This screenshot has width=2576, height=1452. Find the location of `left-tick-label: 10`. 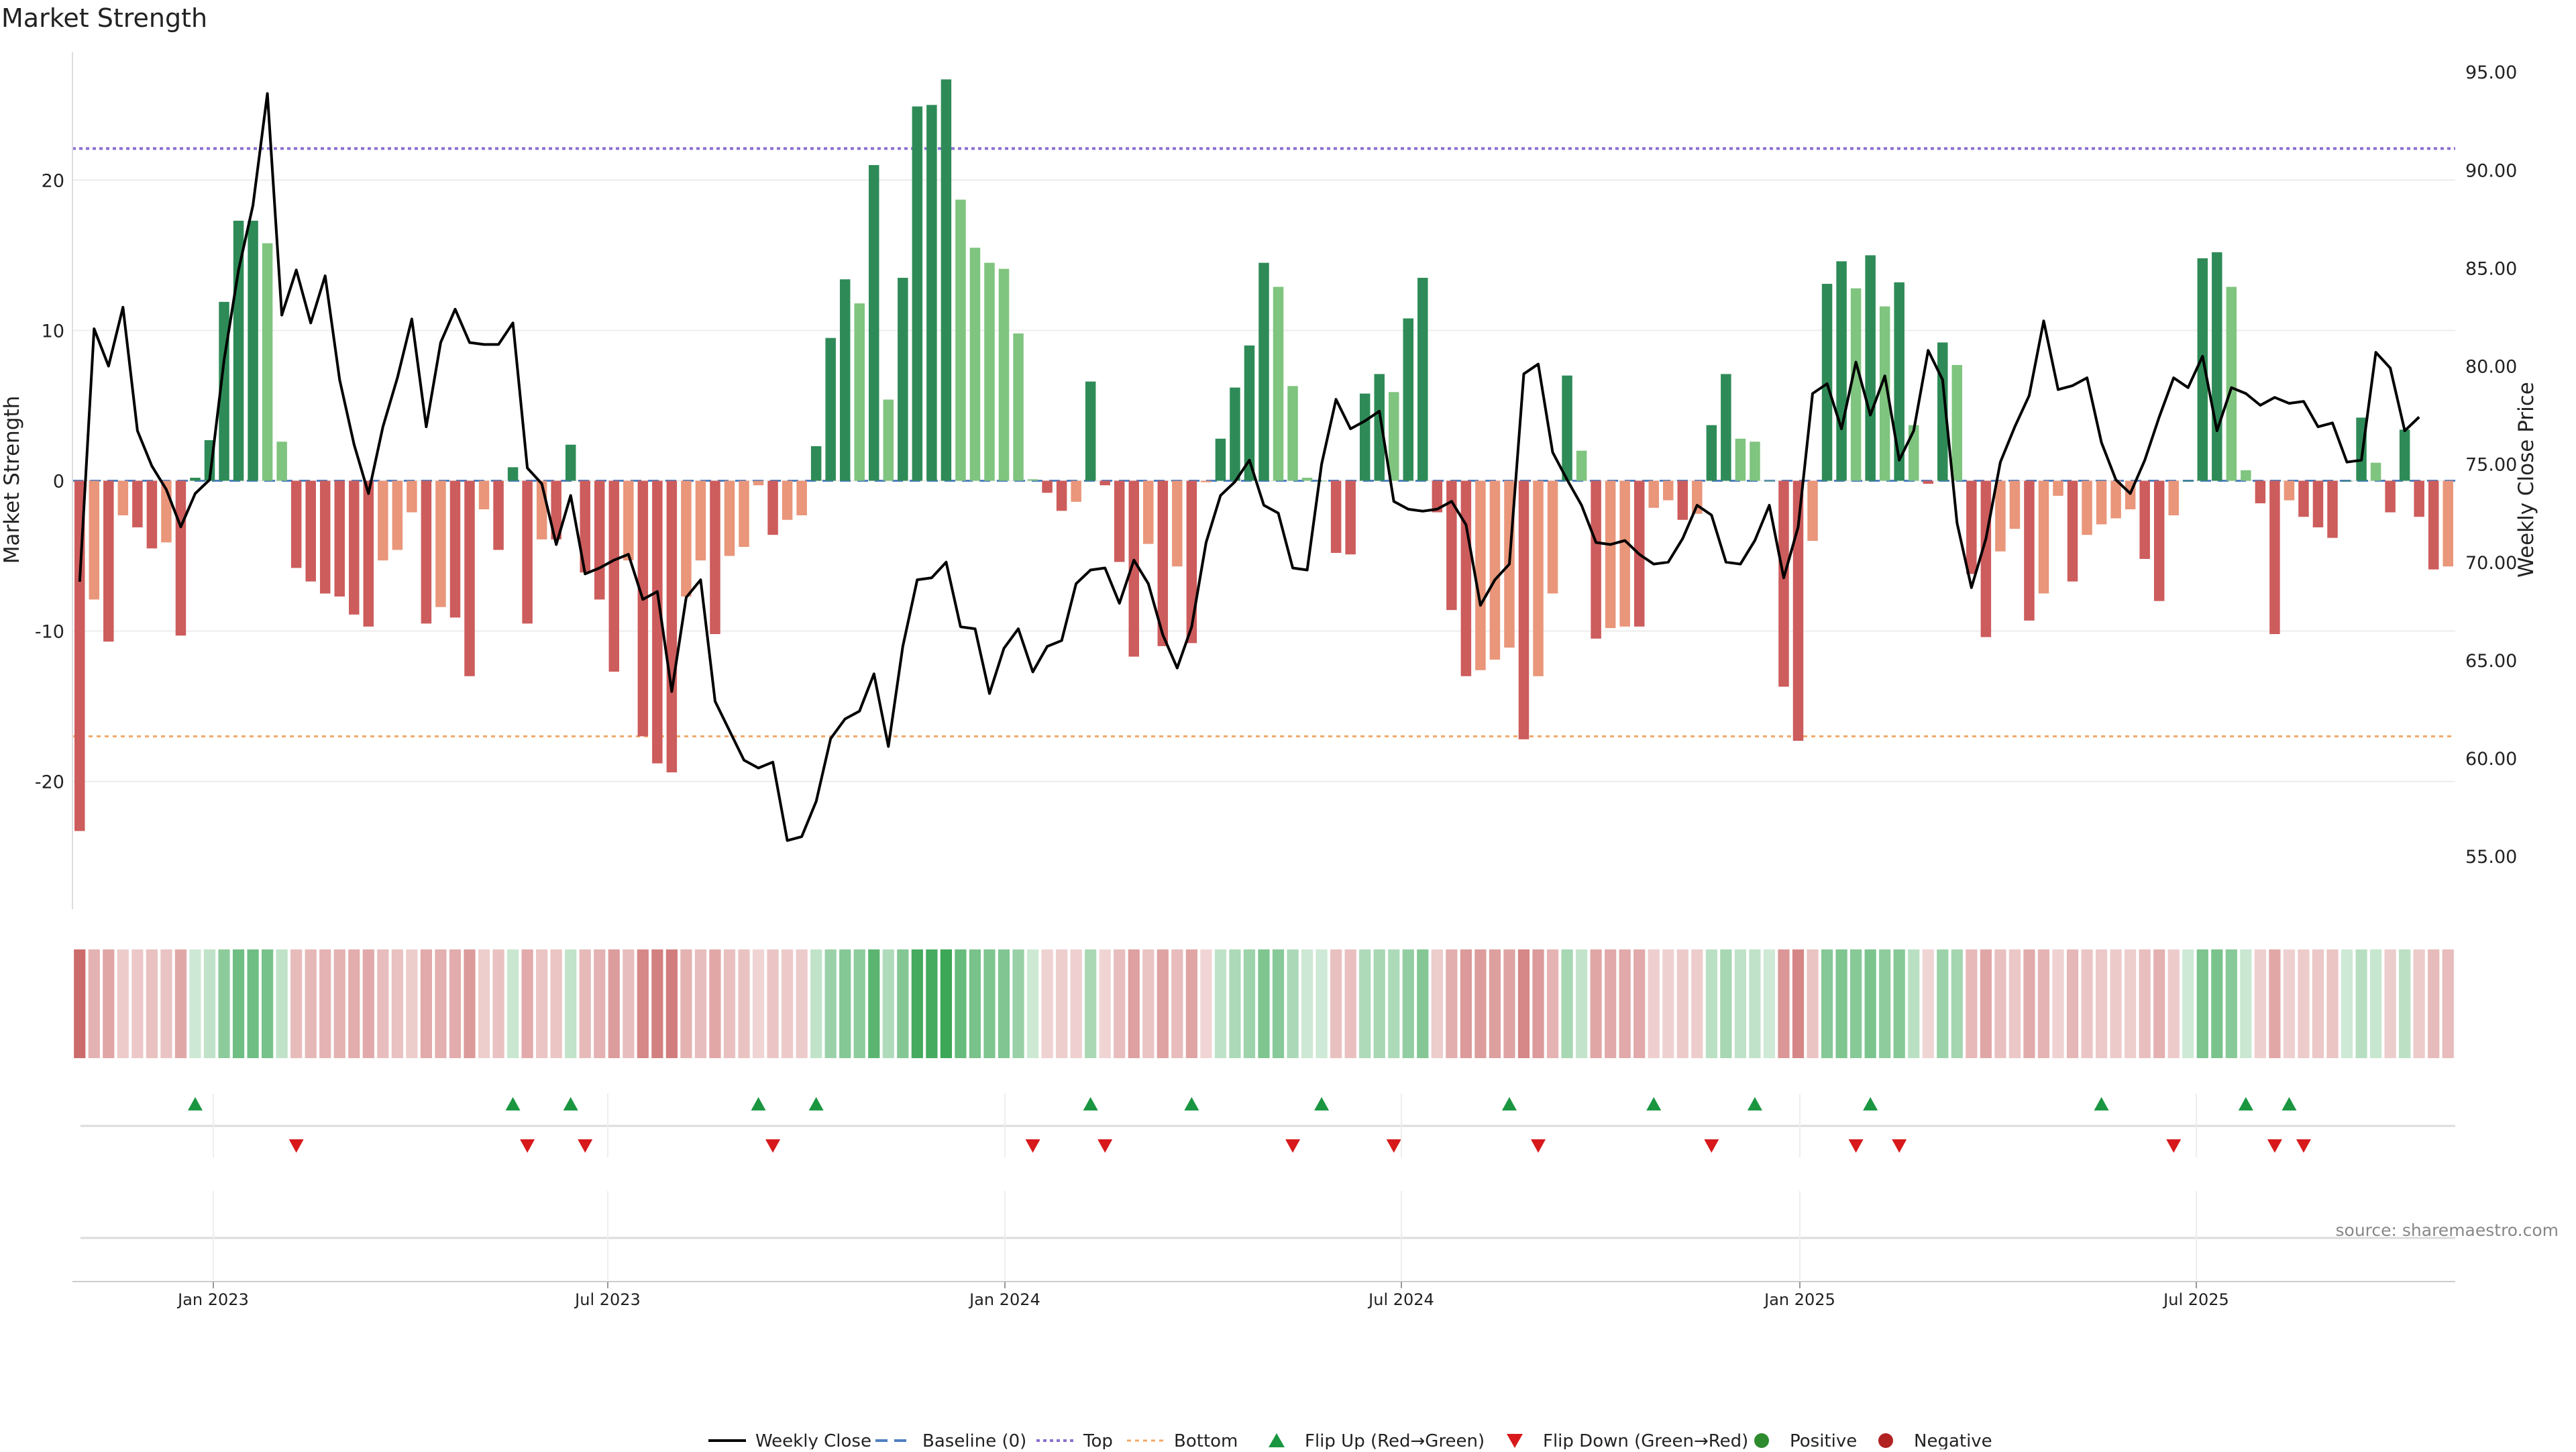

left-tick-label: 10 is located at coordinates (53, 332).